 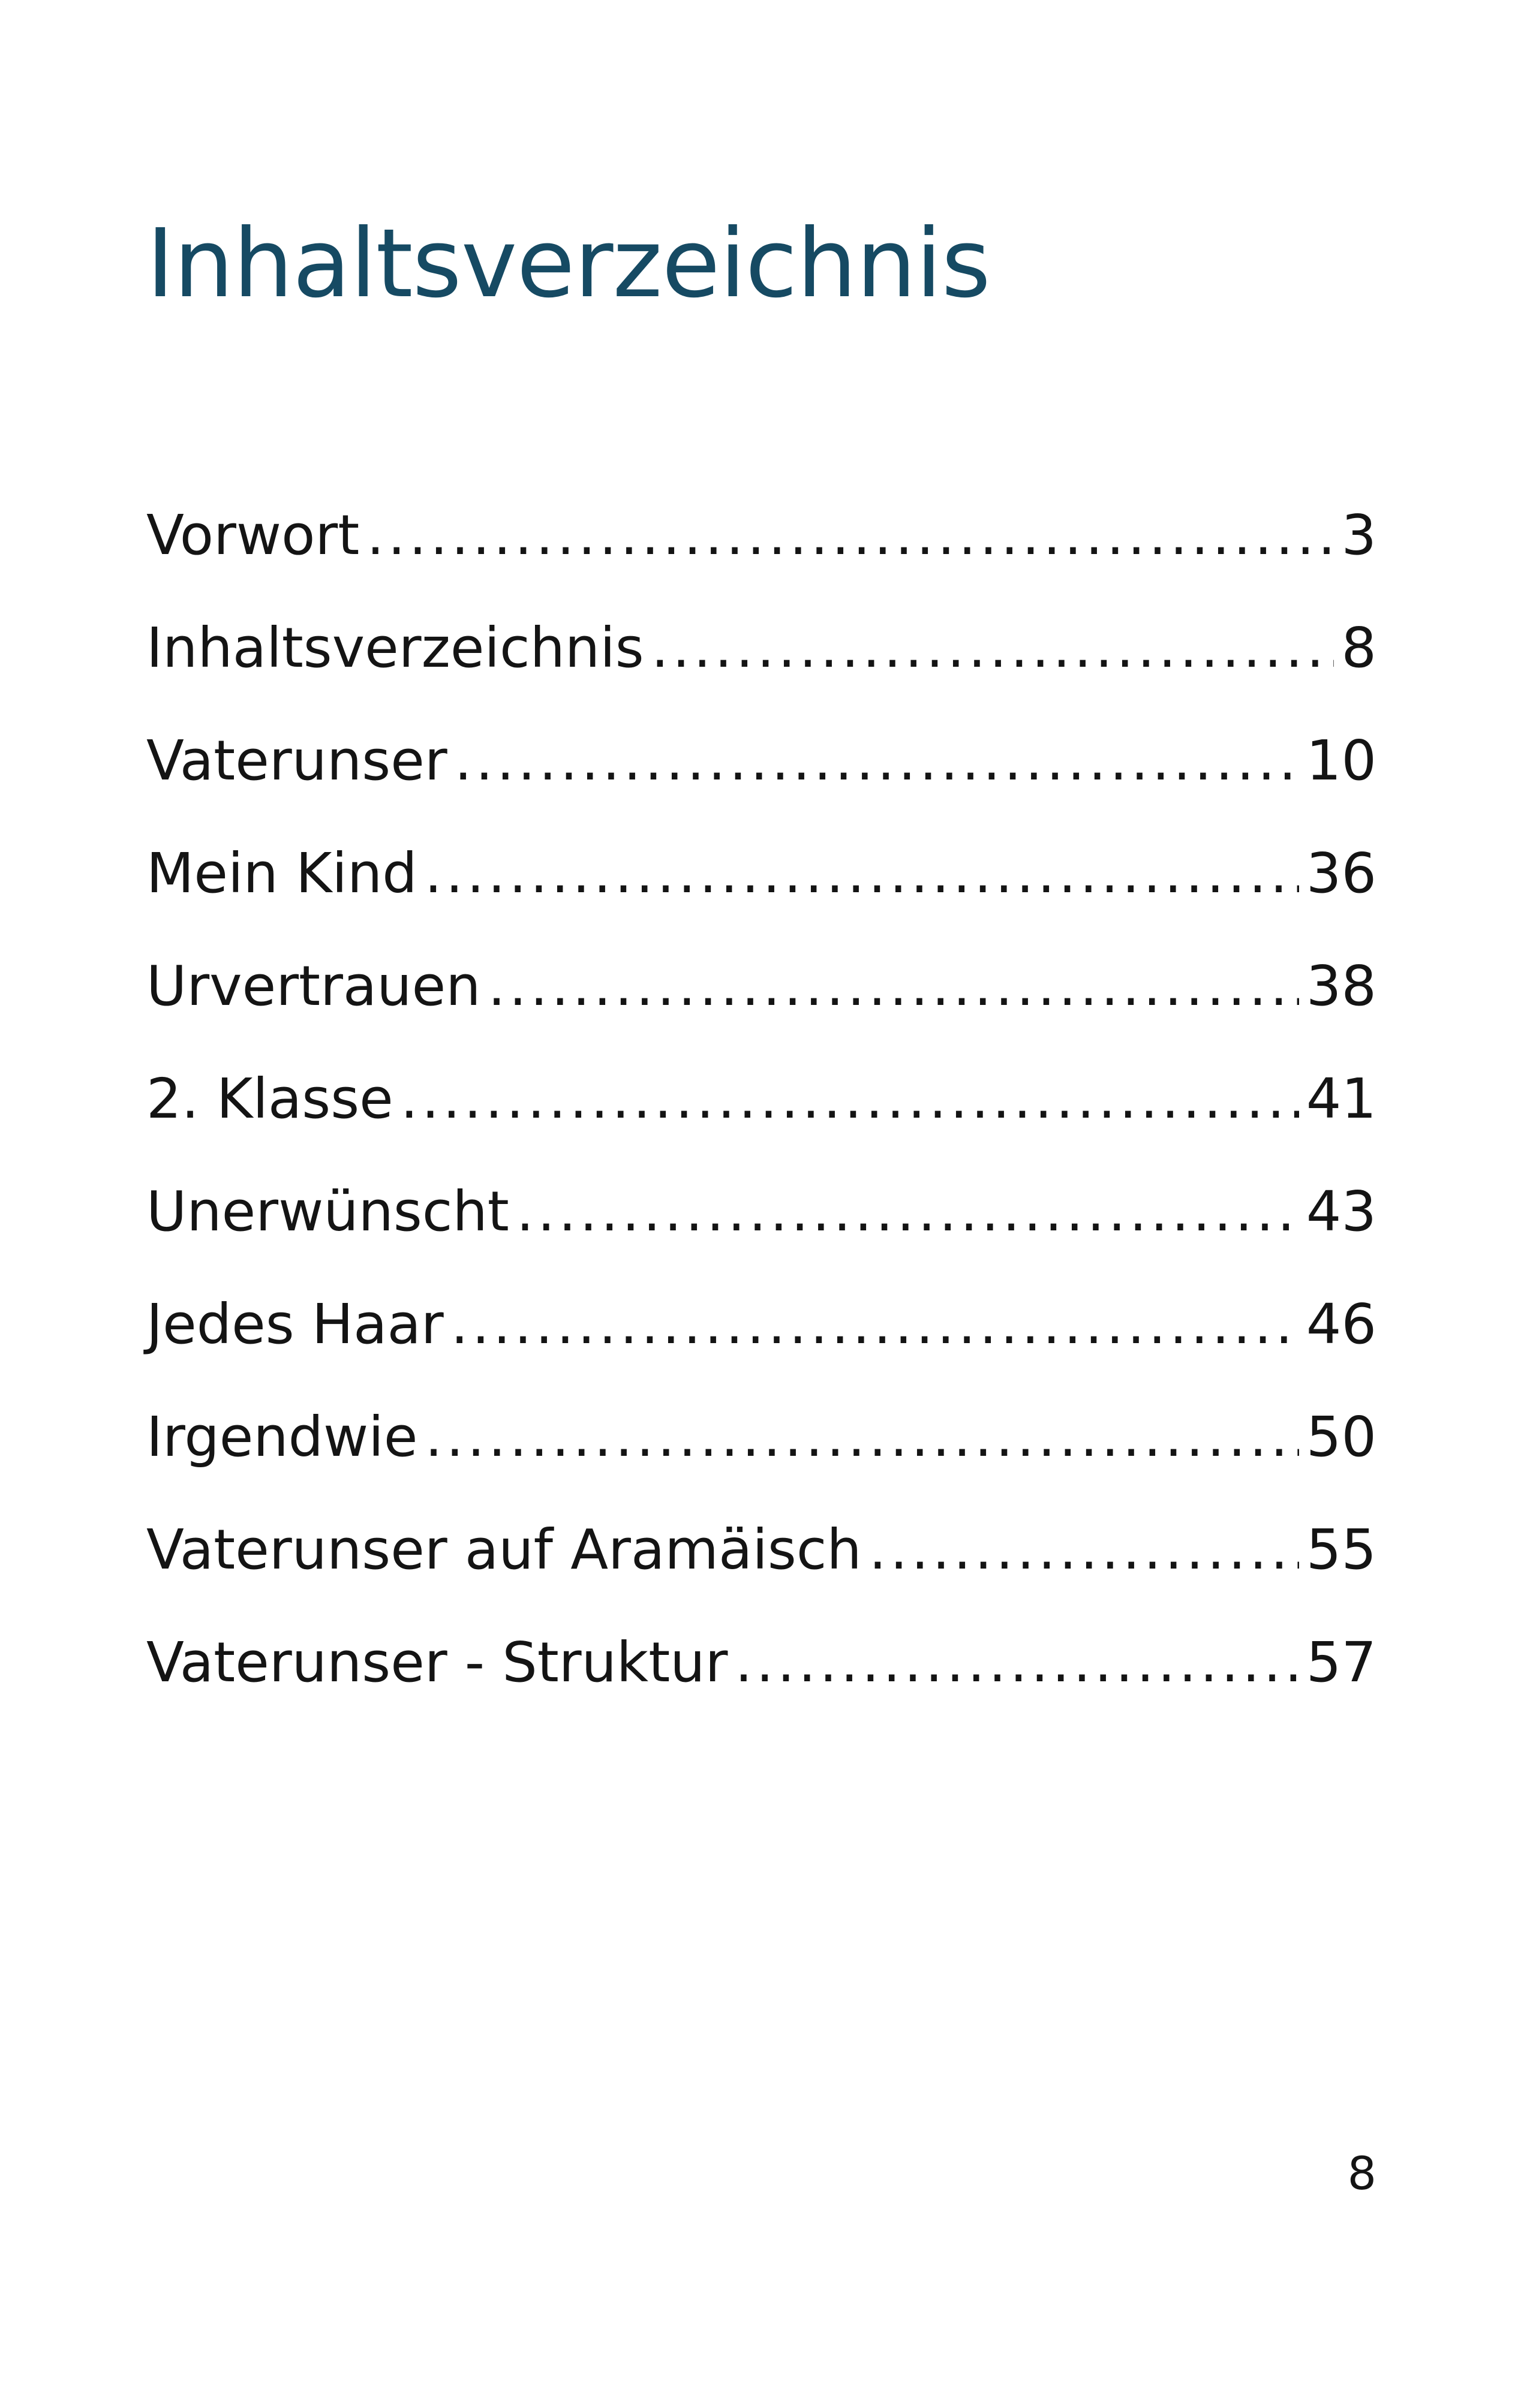 What do you see at coordinates (568, 264) in the screenshot?
I see `page-title: Inhaltsverzeichnis` at bounding box center [568, 264].